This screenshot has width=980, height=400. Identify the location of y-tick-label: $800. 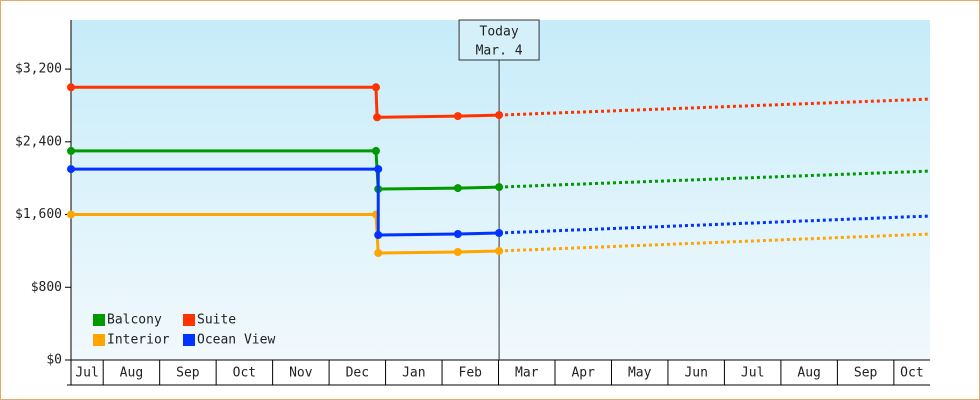
(46, 287).